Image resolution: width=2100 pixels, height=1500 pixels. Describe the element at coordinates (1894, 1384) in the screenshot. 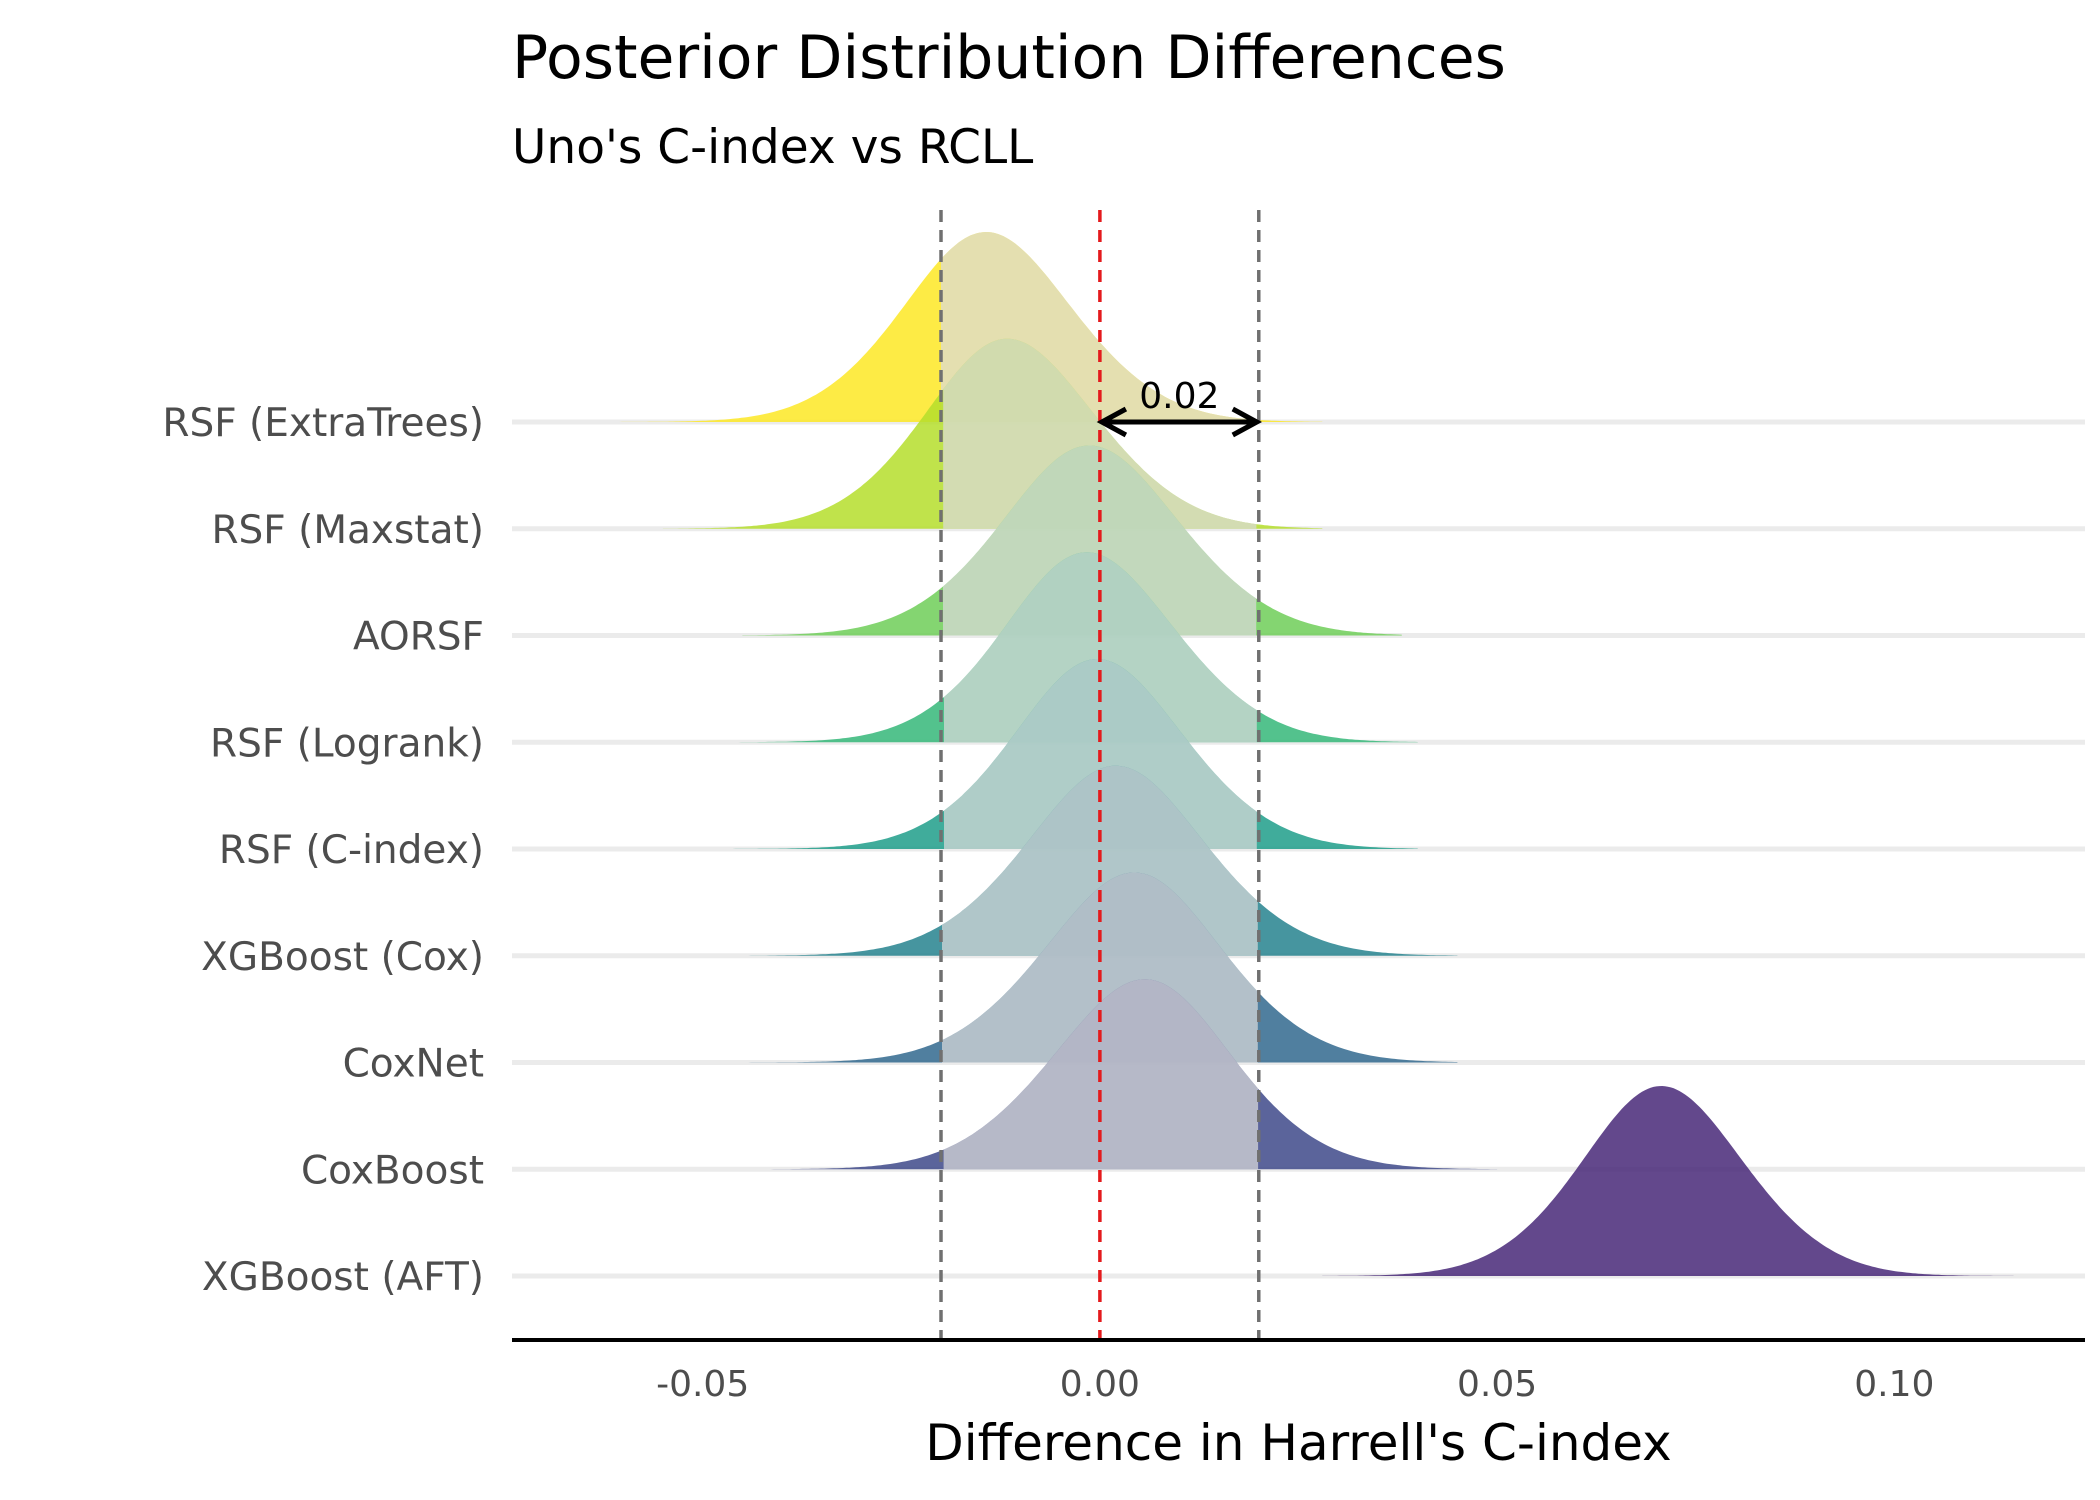

I see `x-tick-label: 0.10` at that location.